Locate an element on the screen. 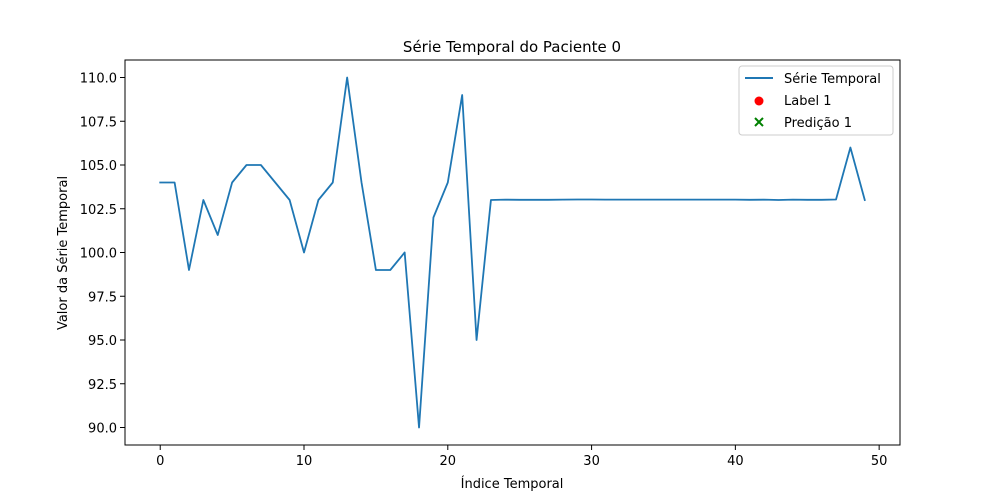 This screenshot has height=500, width=1000. y-tick-label: 100.0 is located at coordinates (98, 254).